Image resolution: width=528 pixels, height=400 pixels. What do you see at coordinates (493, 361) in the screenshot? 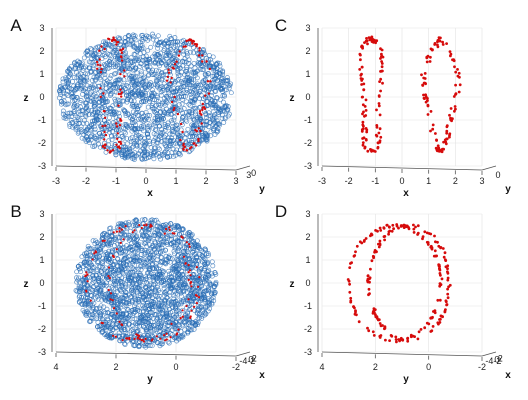
I see `depth-tick-label: -4-2` at bounding box center [493, 361].